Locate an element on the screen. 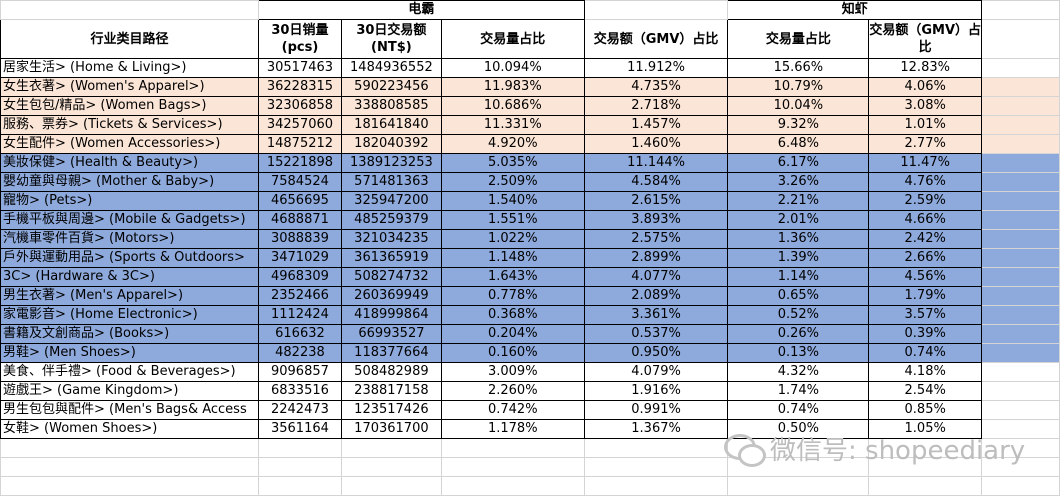 This screenshot has width=1060, height=497. gmv-share-b-cell: 2.77% is located at coordinates (925, 144).